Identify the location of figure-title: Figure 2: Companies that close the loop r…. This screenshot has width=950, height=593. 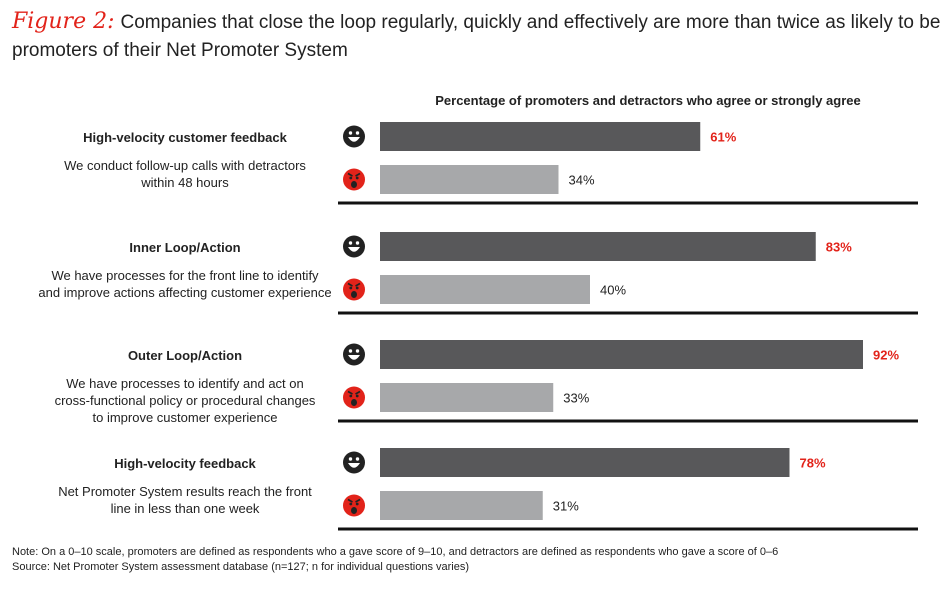
(477, 36).